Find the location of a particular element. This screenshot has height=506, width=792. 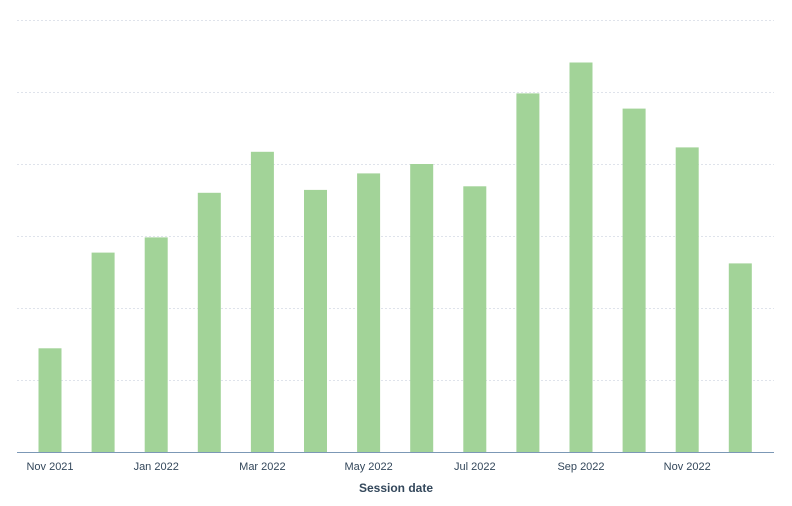

bar-sep-2022 is located at coordinates (581, 257).